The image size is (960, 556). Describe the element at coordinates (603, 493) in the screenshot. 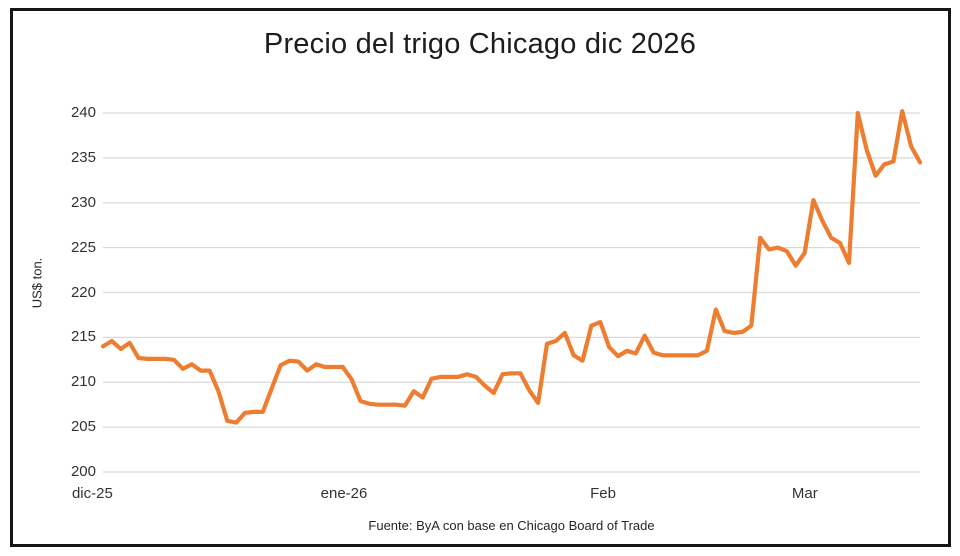

I see `x-tick-label: Feb` at that location.